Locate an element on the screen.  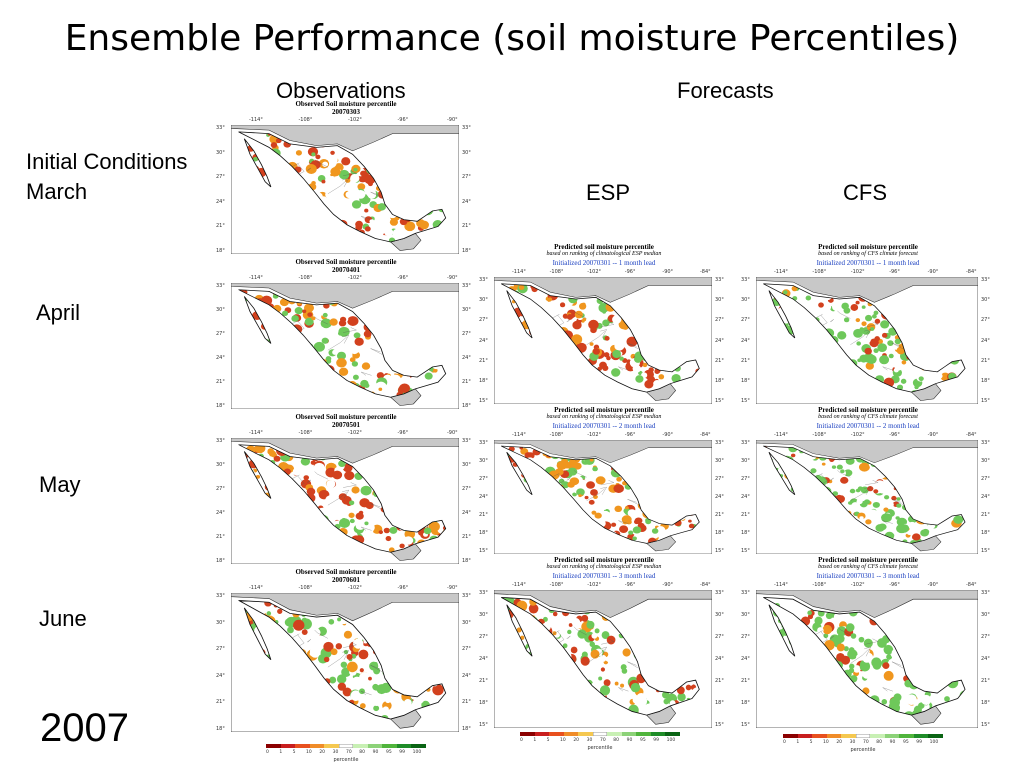
longitude-tick-label: -90° is located at coordinates (668, 272).